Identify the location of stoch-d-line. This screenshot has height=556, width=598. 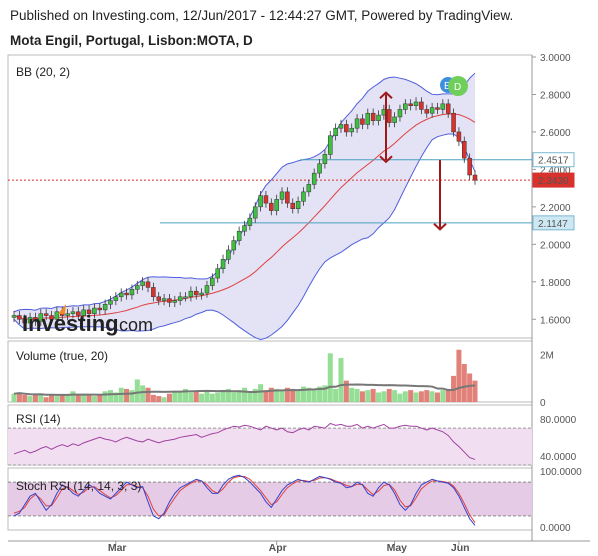
(244, 499).